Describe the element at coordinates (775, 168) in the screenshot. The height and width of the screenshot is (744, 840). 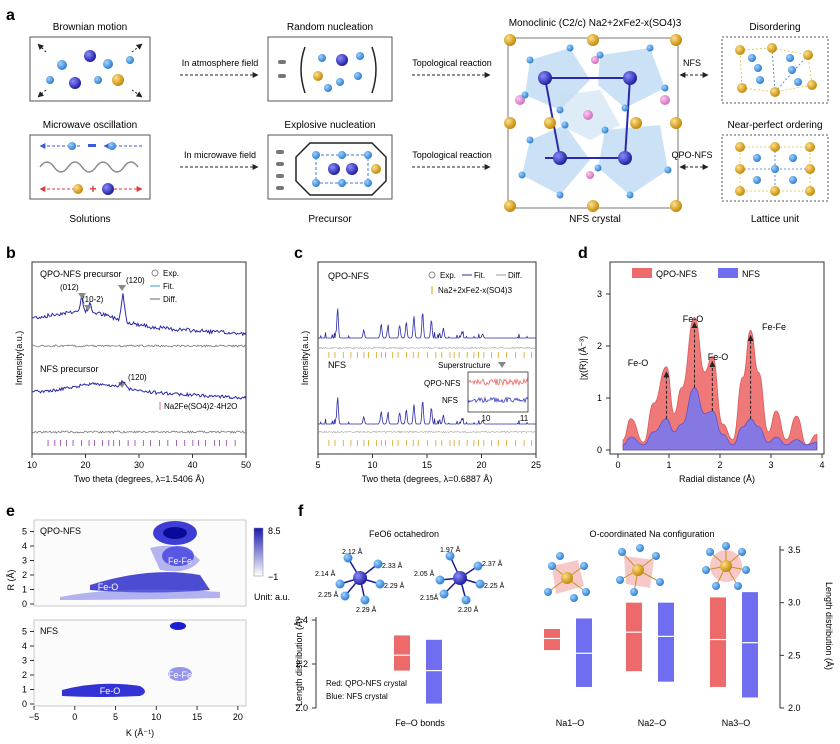
I see `ordering-box` at that location.